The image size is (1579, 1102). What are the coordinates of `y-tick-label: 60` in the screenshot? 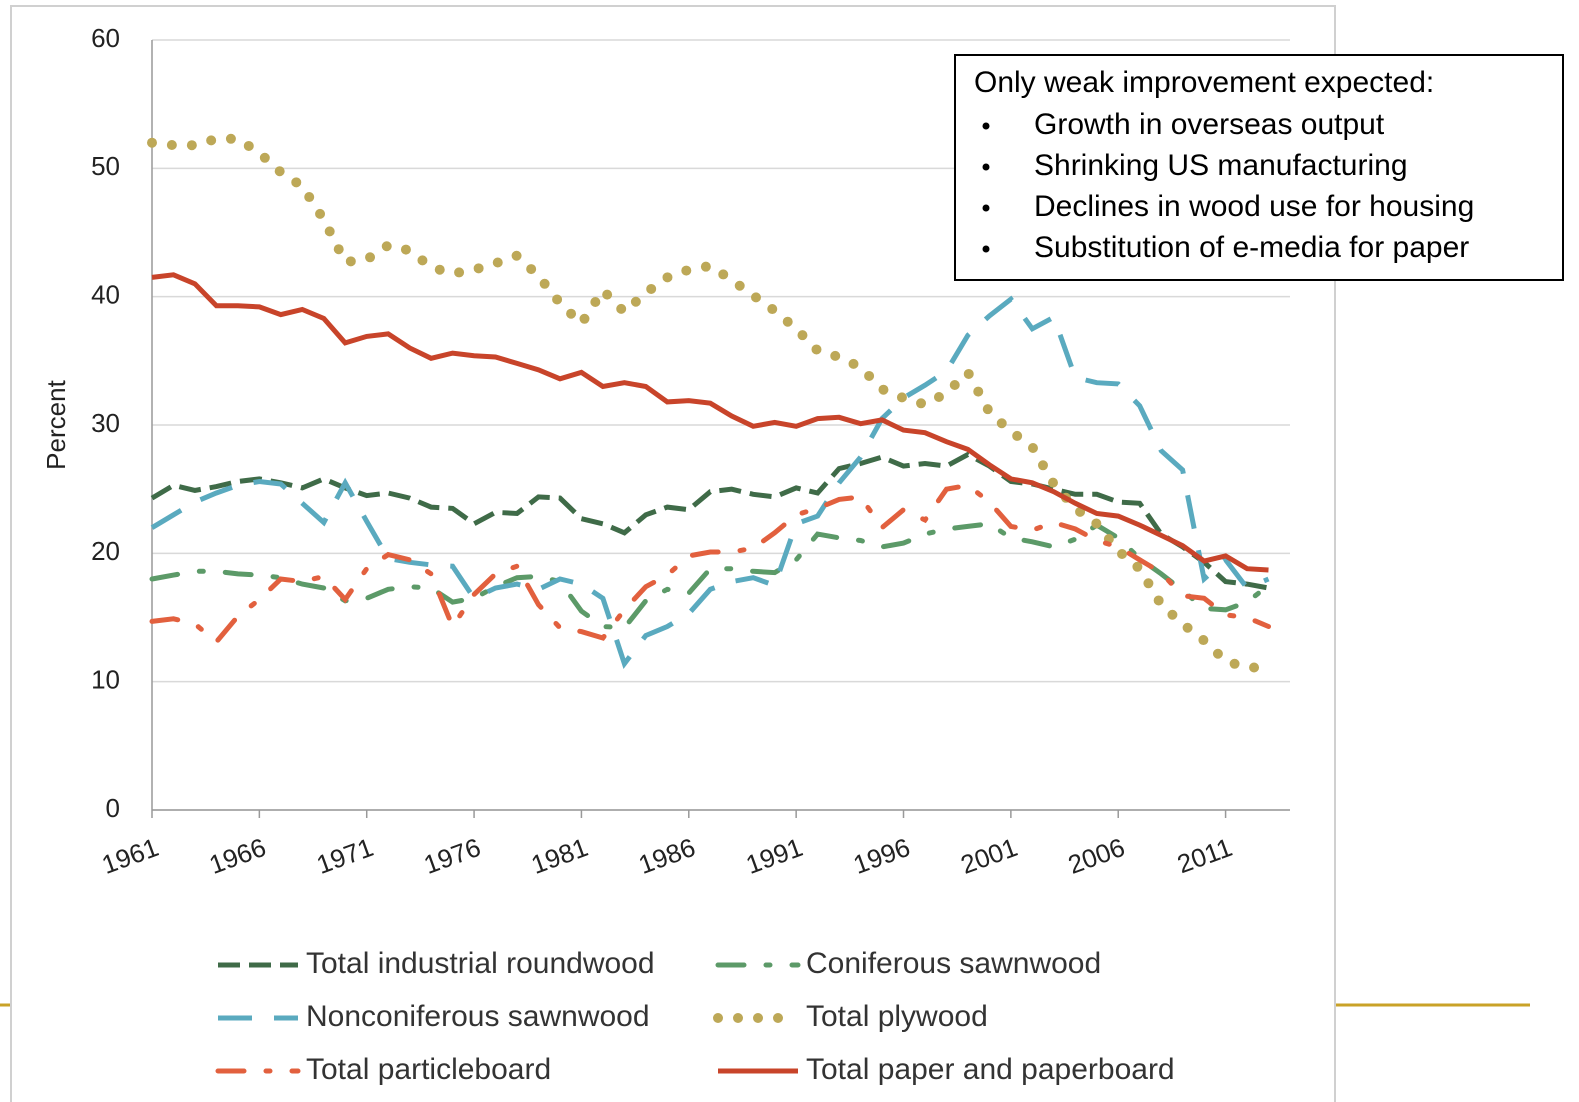 It's located at (105, 38).